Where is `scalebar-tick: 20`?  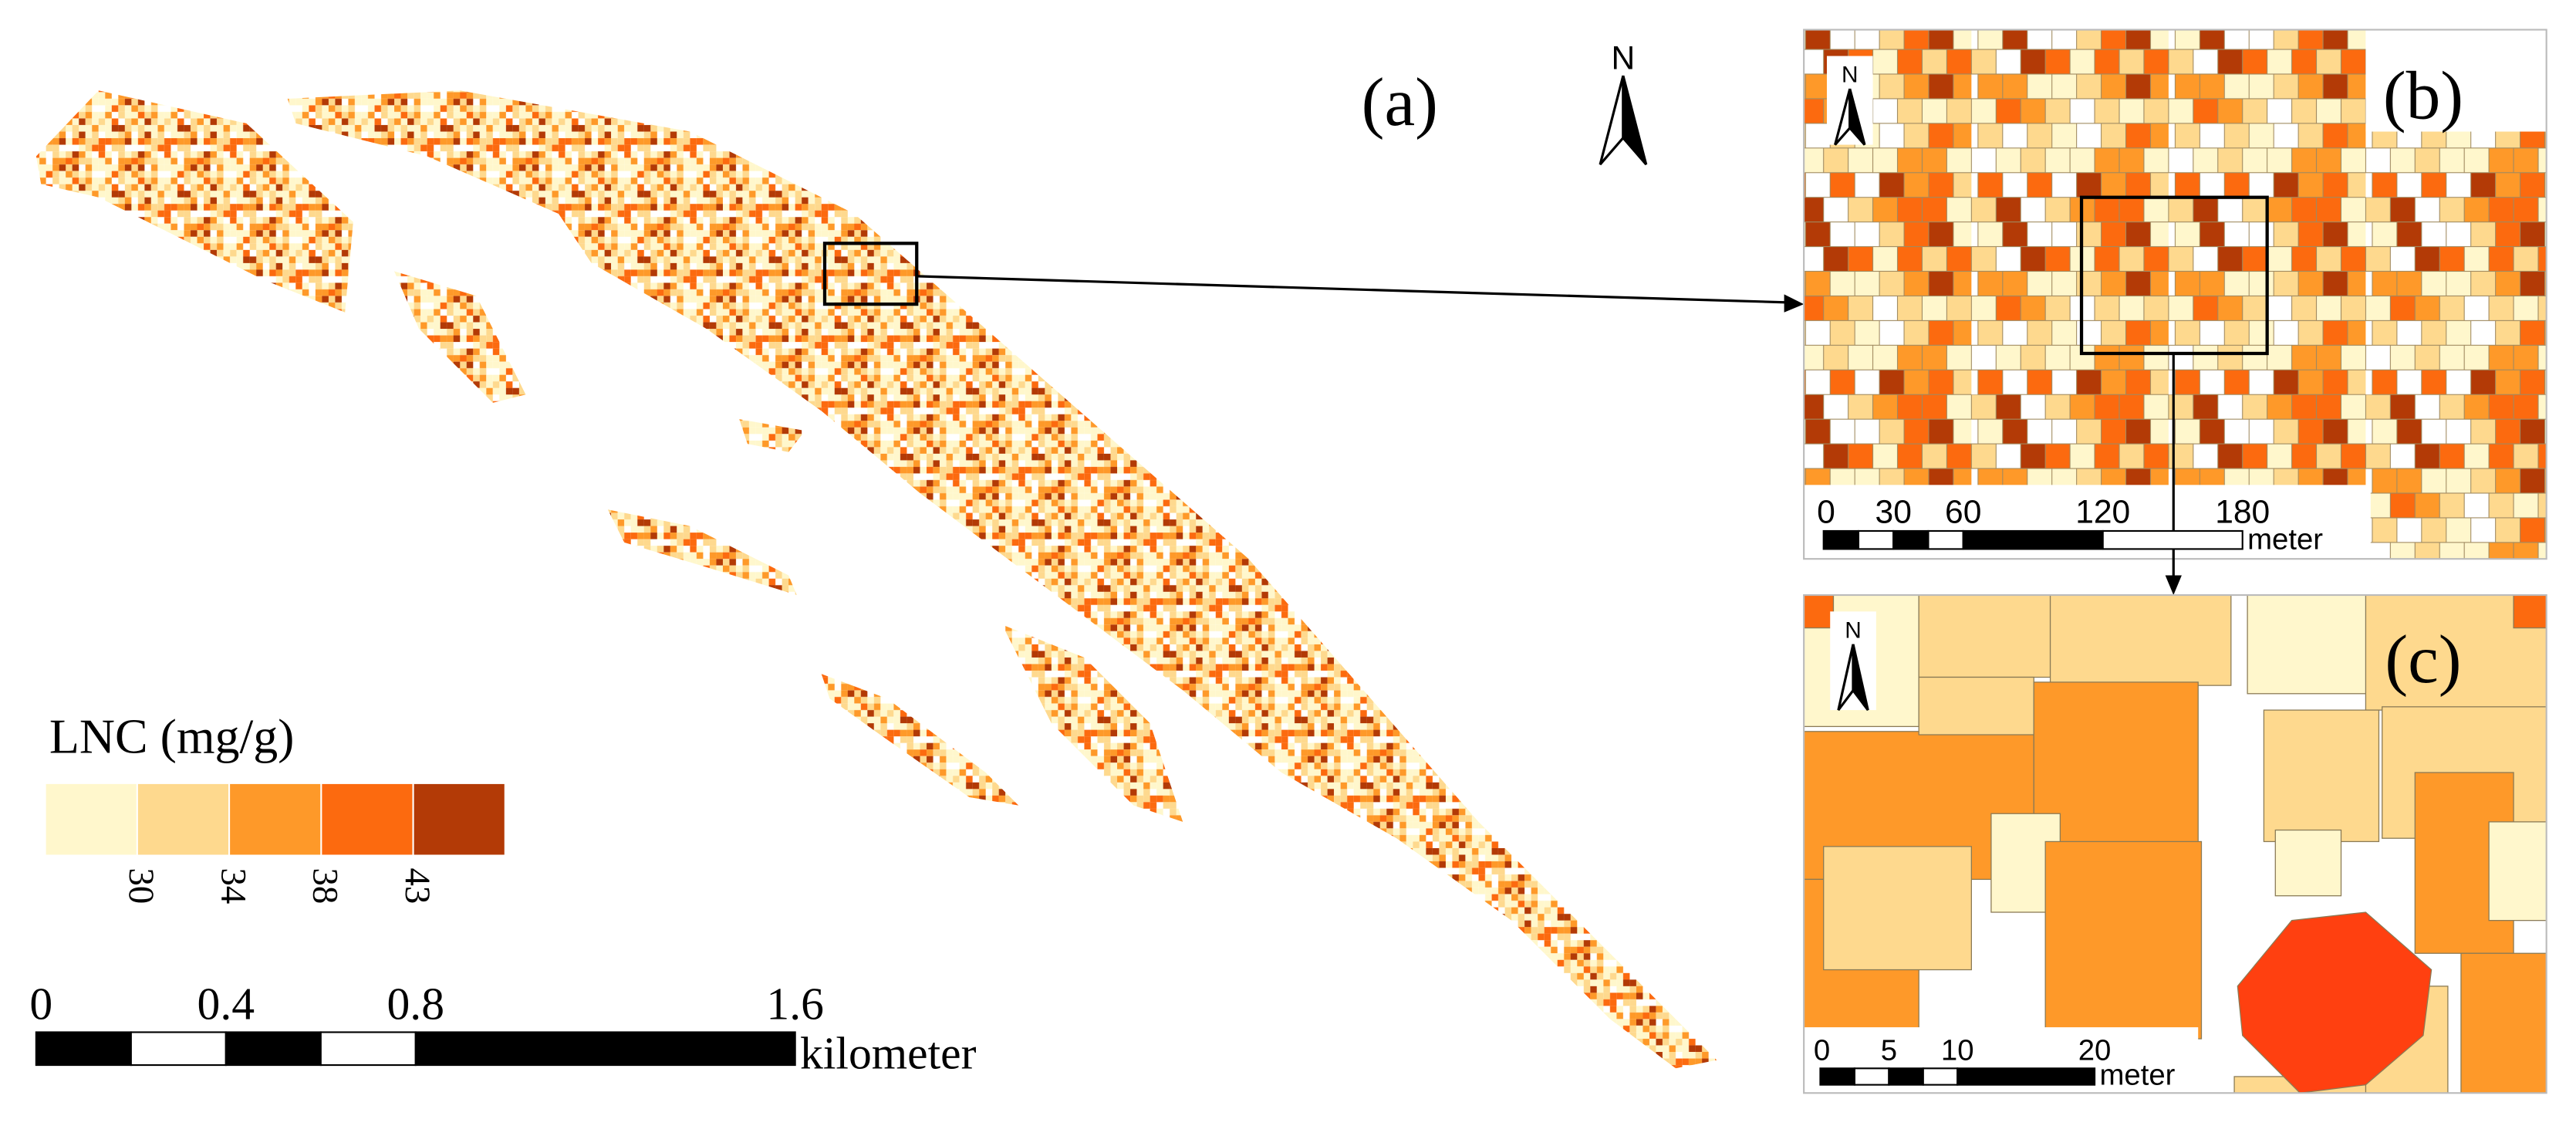
scalebar-tick: 20 is located at coordinates (2095, 1050).